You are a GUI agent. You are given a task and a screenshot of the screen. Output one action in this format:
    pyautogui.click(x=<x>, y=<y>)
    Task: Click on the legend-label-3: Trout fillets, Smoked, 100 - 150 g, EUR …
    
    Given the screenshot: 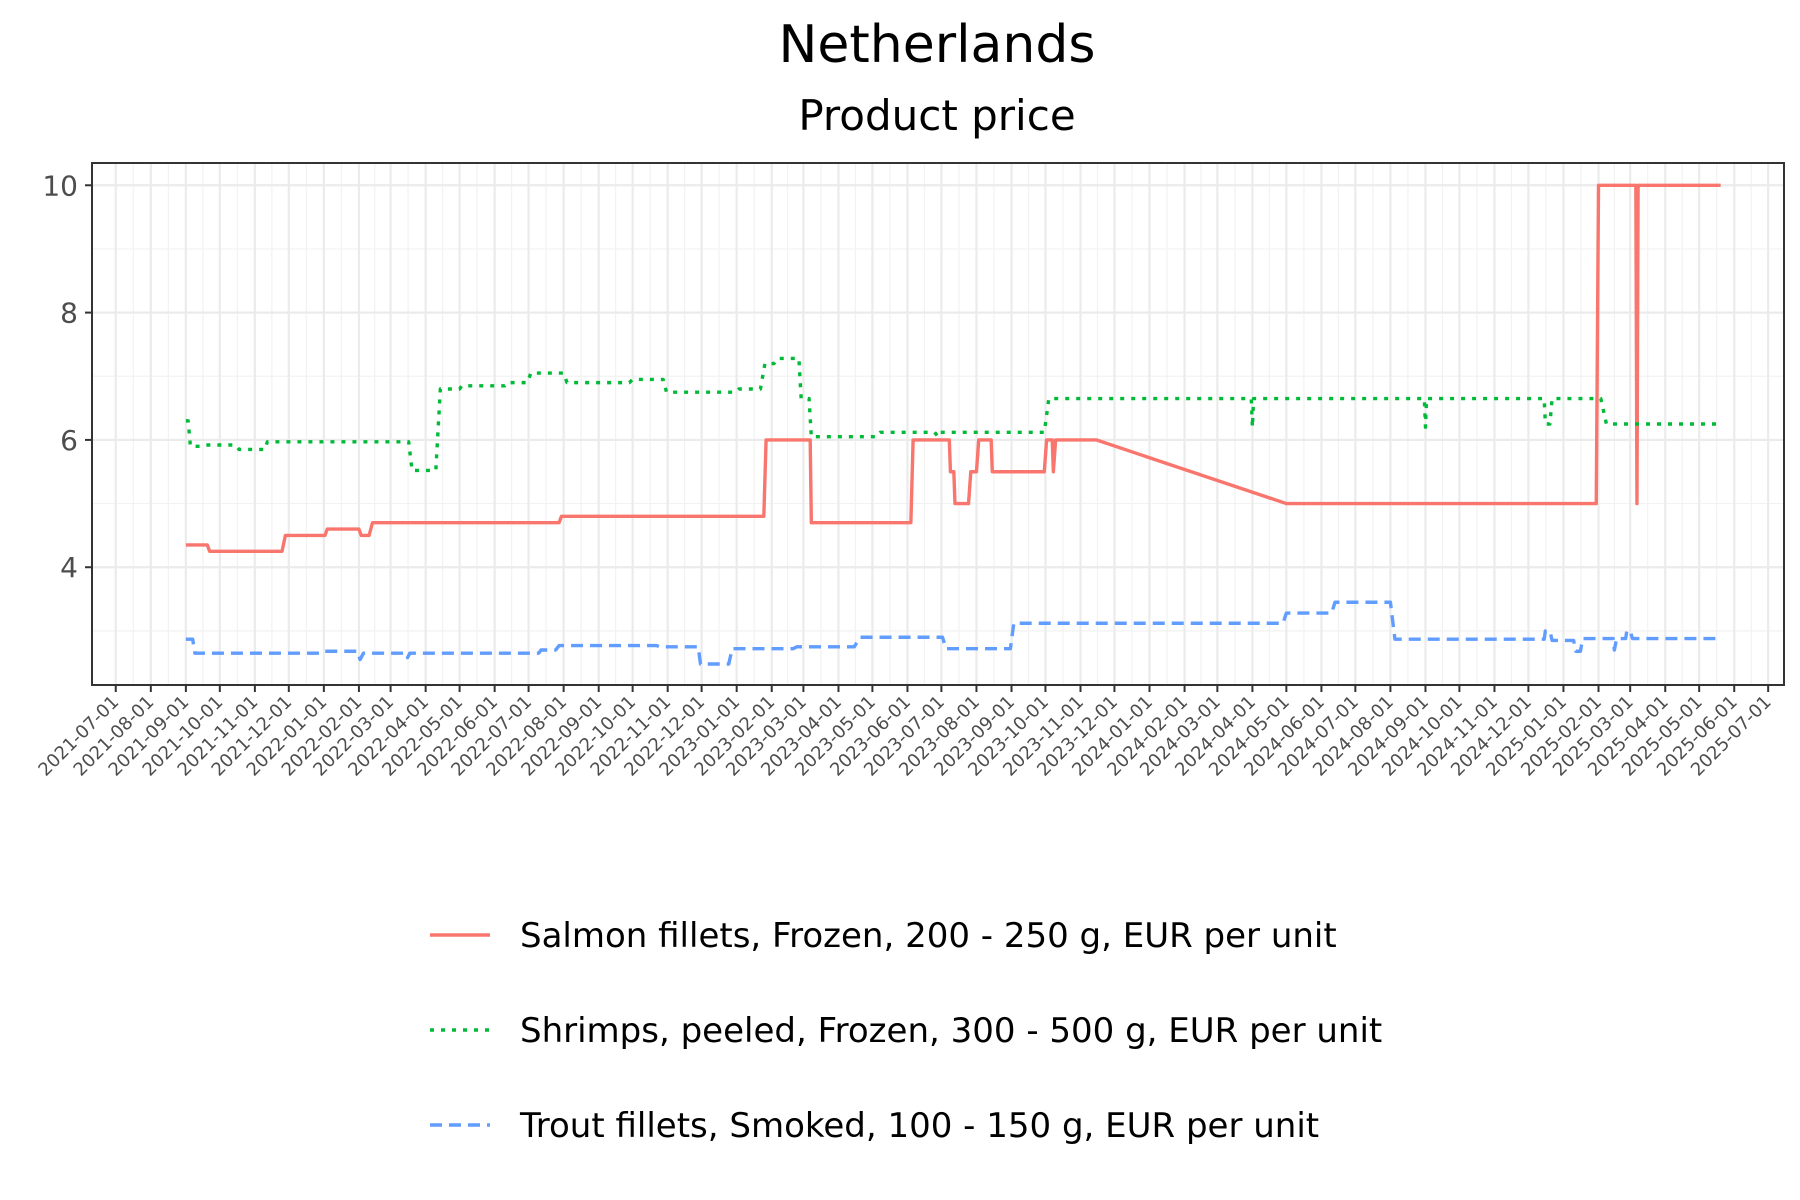 What is the action you would take?
    pyautogui.click(x=919, y=1126)
    